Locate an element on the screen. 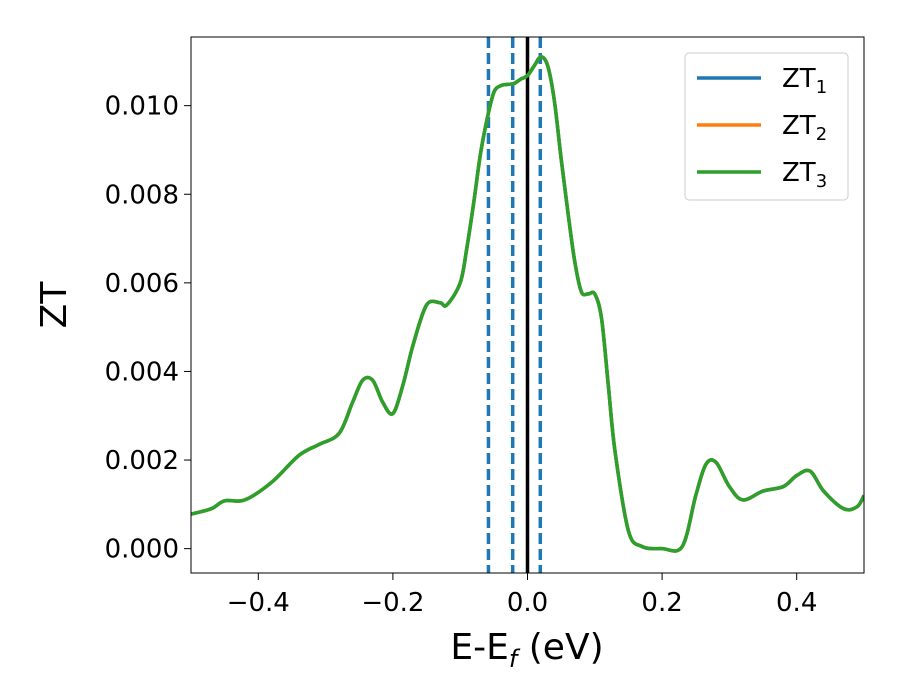 This screenshot has height=700, width=900. x-axis-title-main: E-E is located at coordinates (479, 647).